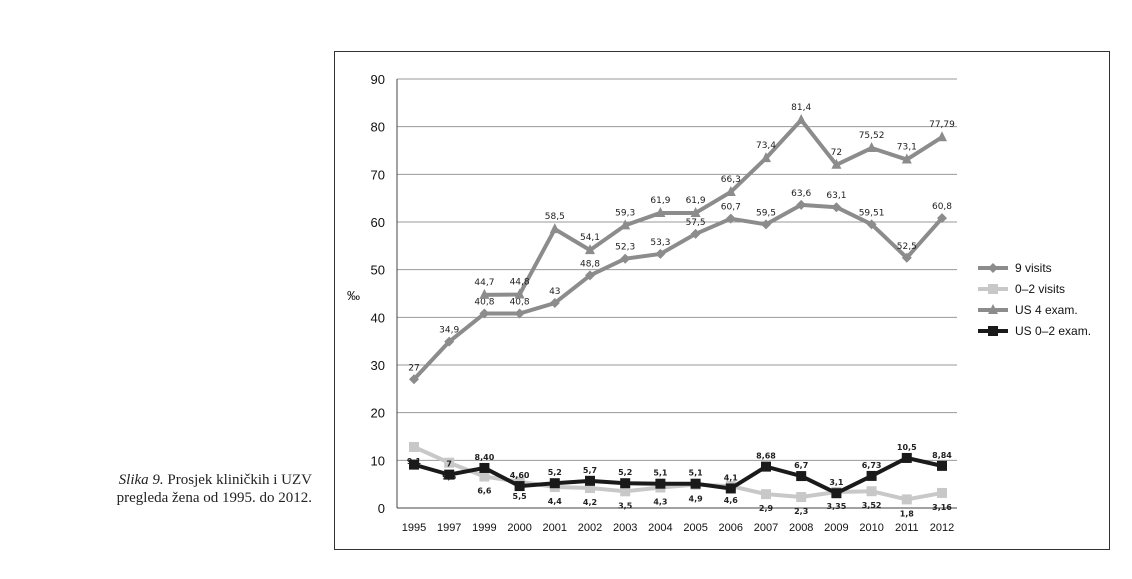 This screenshot has width=1132, height=579. What do you see at coordinates (766, 146) in the screenshot?
I see `data-label: 73,4` at bounding box center [766, 146].